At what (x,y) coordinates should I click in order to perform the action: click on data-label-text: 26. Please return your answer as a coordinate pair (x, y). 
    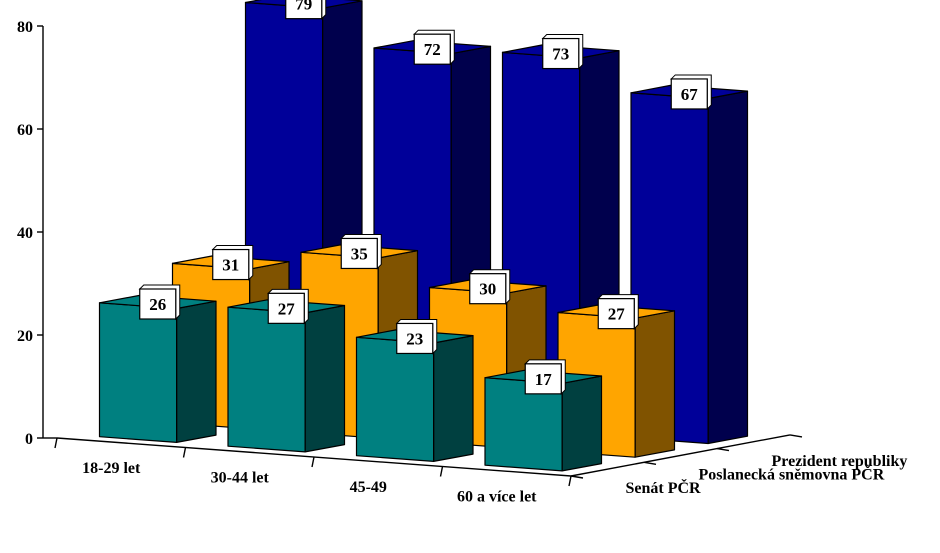
    Looking at the image, I should click on (157, 304).